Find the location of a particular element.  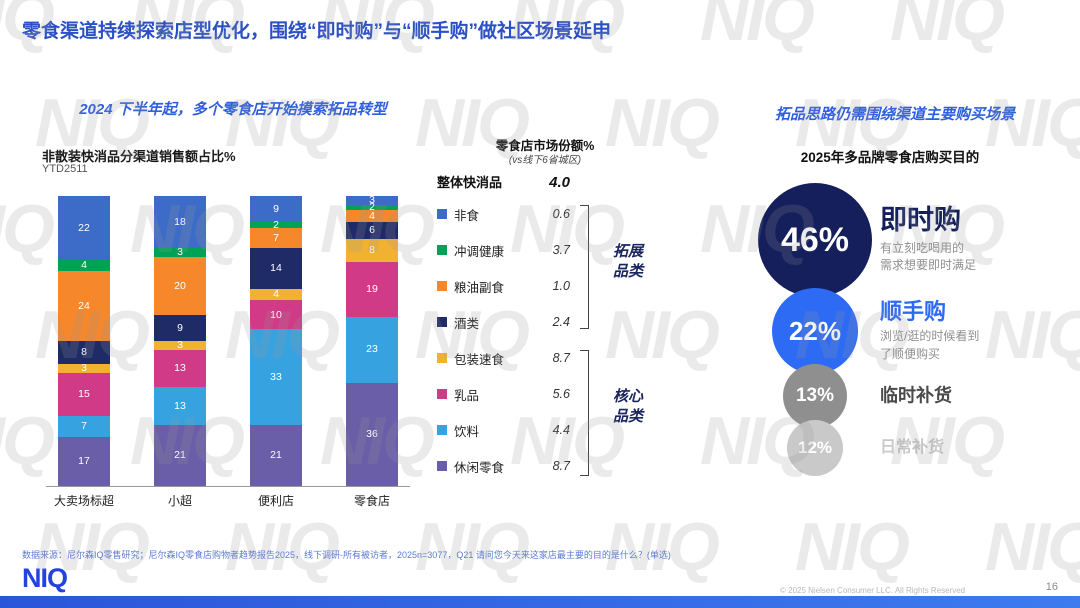

legend-row: 包装速食 8.7 is located at coordinates (503, 358).